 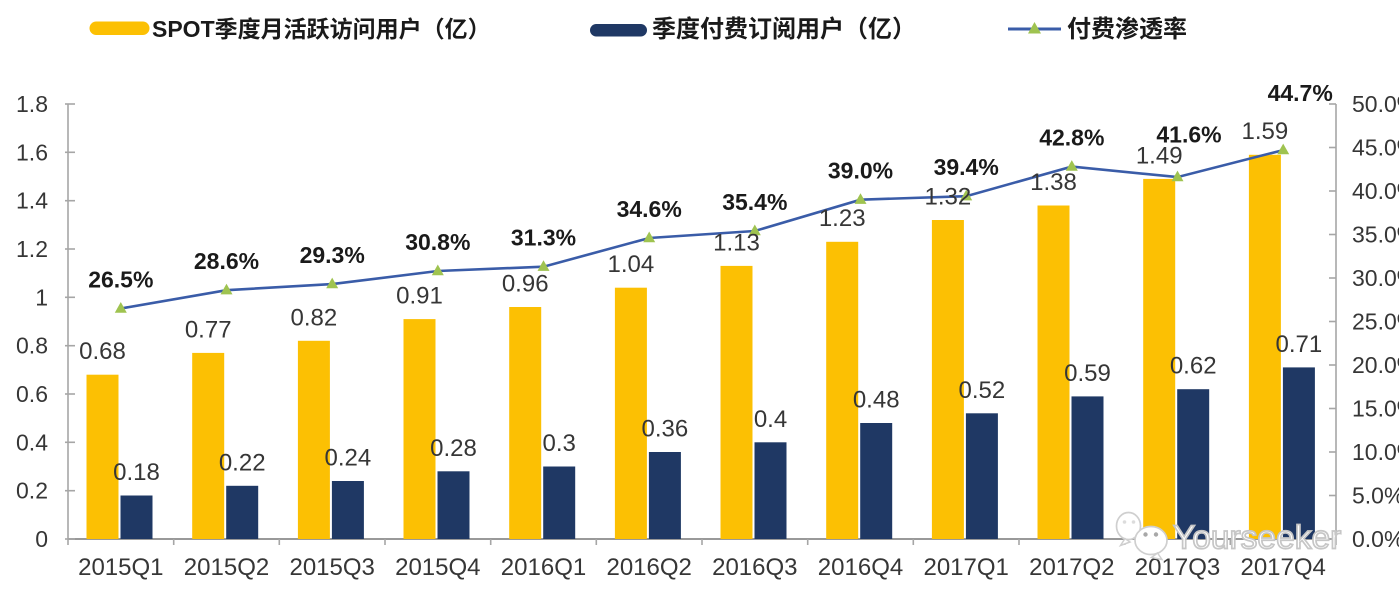 What do you see at coordinates (419, 293) in the screenshot?
I see `svg-text: 0.91` at bounding box center [419, 293].